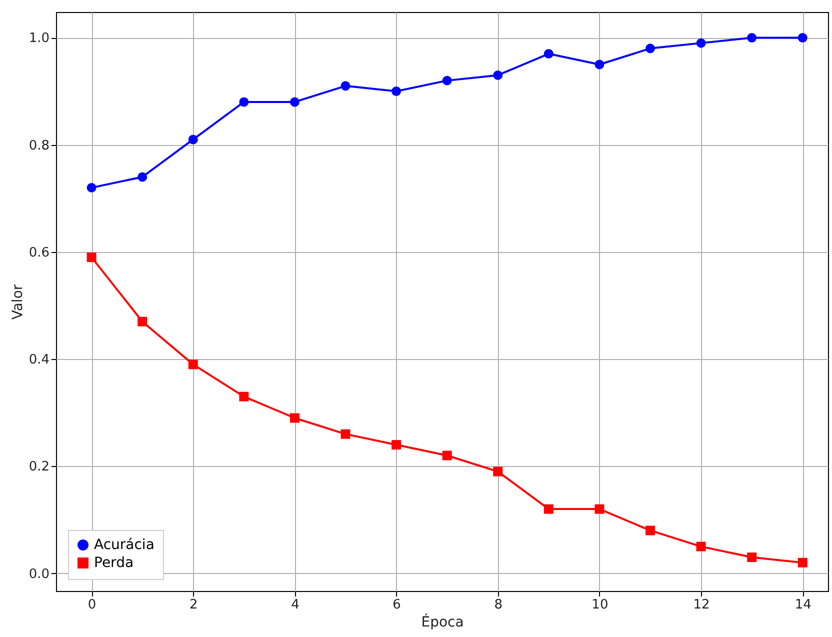 Image resolution: width=832 pixels, height=637 pixels. What do you see at coordinates (498, 605) in the screenshot?
I see `x-tick-label: 8` at bounding box center [498, 605].